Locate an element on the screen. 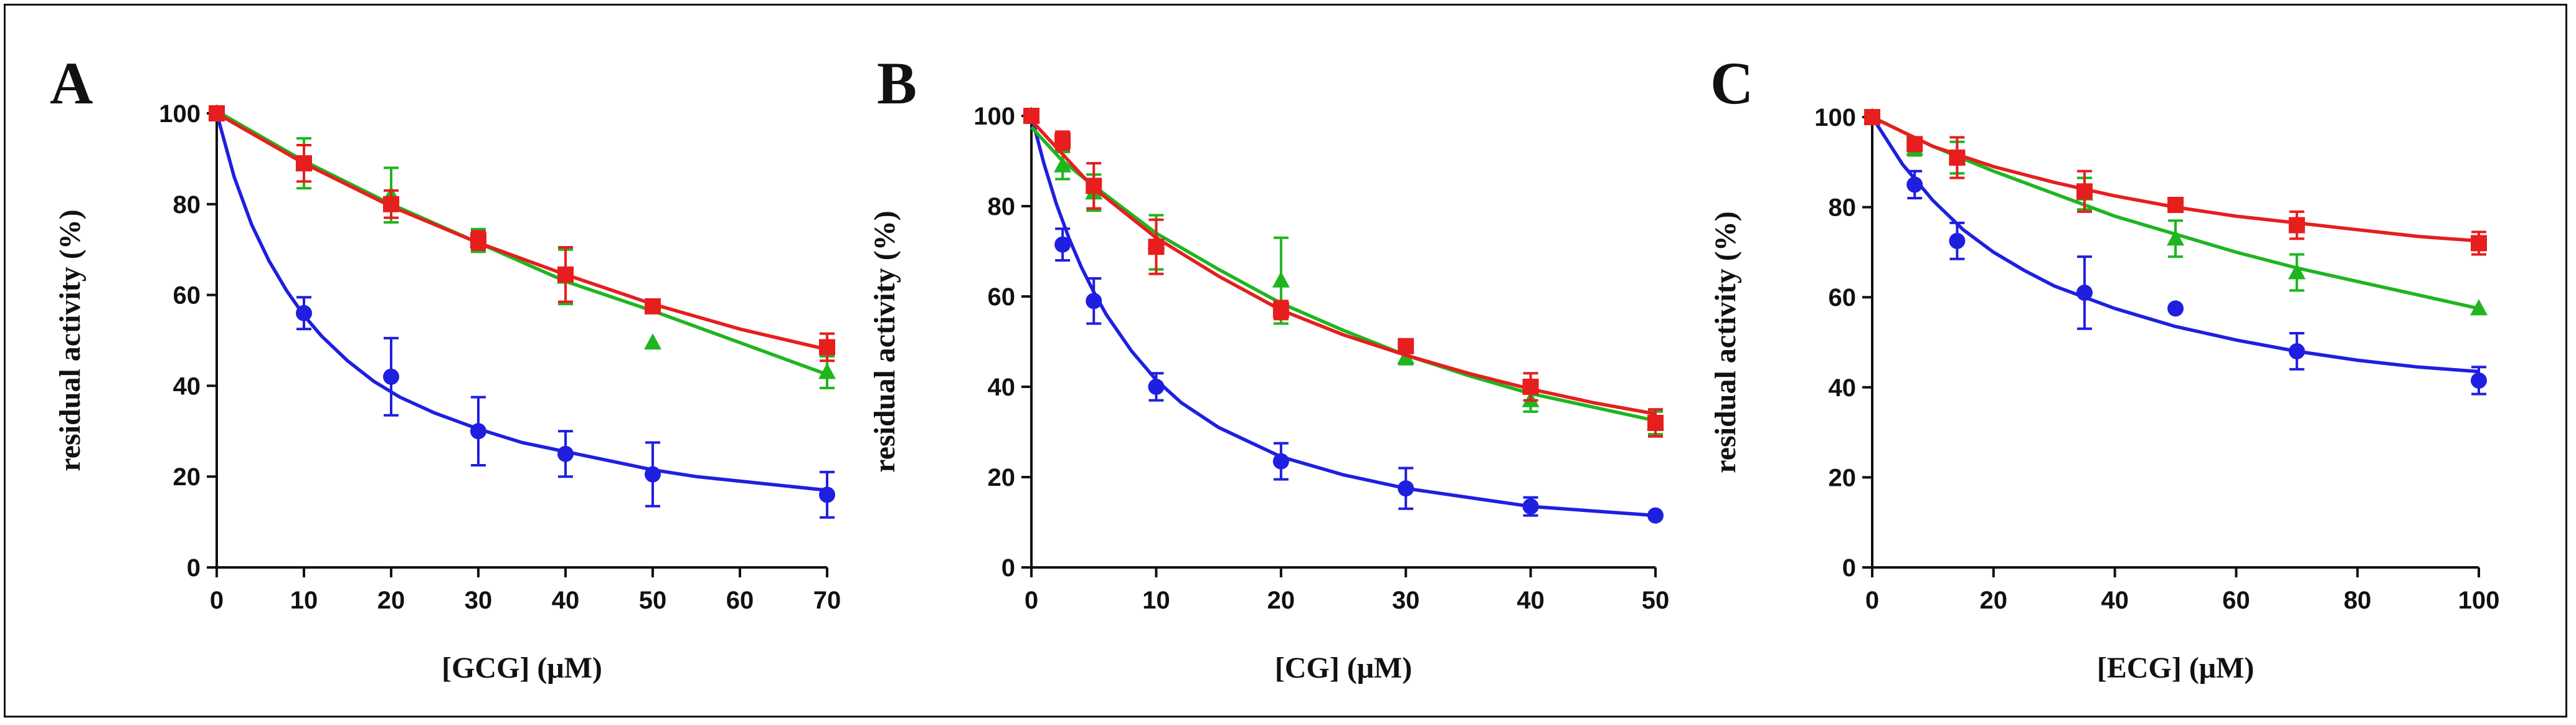 The image size is (2576, 725). x-tick-label: 50 is located at coordinates (653, 600).